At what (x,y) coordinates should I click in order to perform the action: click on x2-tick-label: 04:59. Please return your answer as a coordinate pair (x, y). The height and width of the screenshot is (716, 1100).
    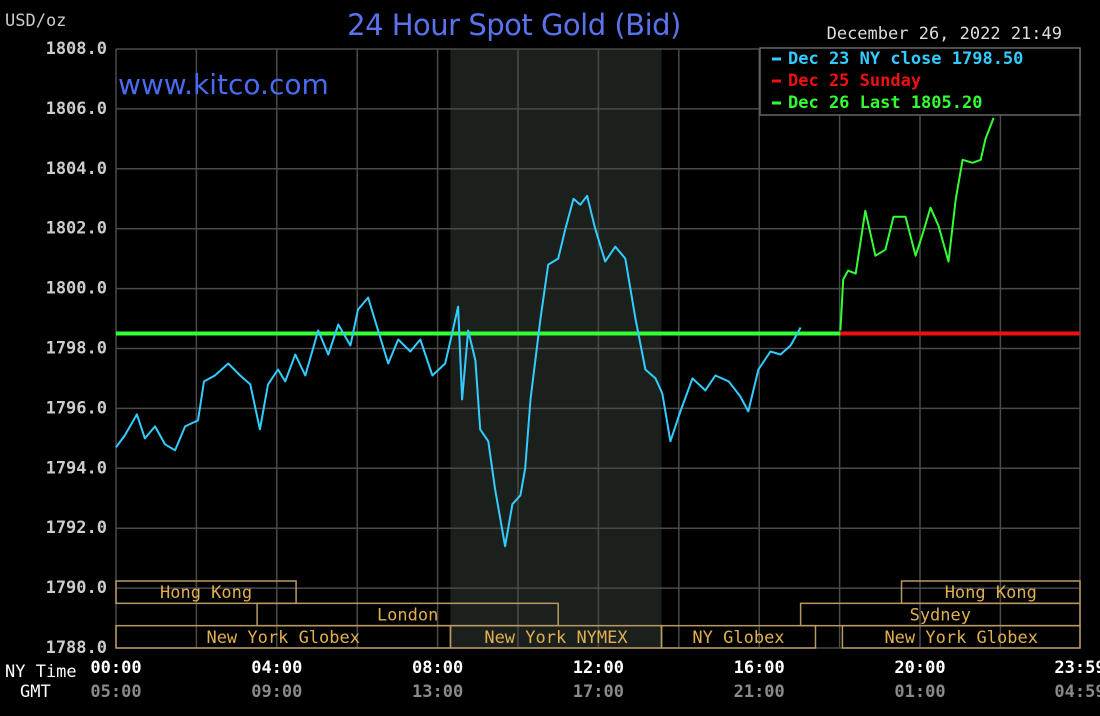
    Looking at the image, I should click on (1077, 692).